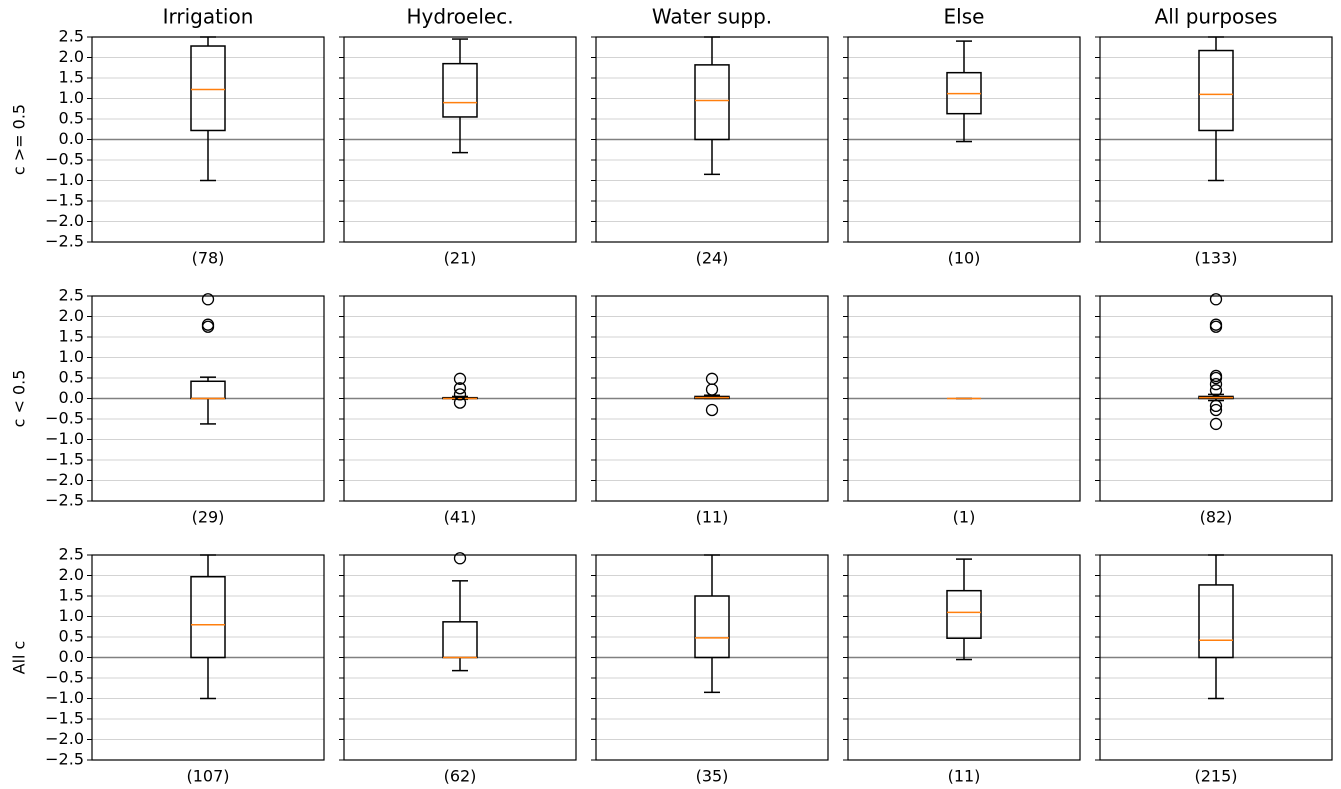 This screenshot has height=789, width=1341. Describe the element at coordinates (1216, 17) in the screenshot. I see `column-title: All purposes` at that location.